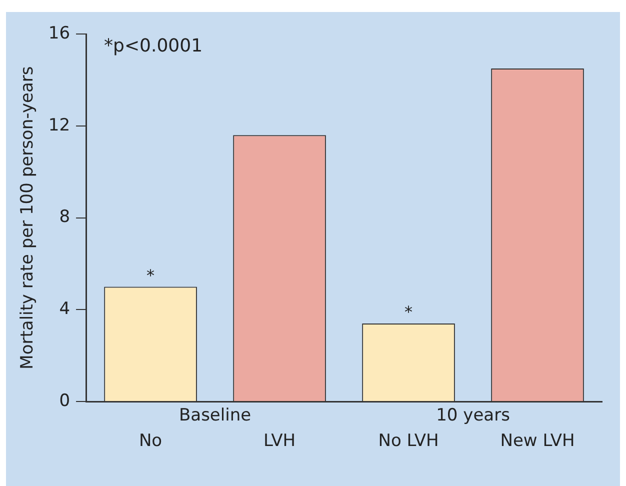  Describe the element at coordinates (59, 33) in the screenshot. I see `y-tick-label: 16` at that location.